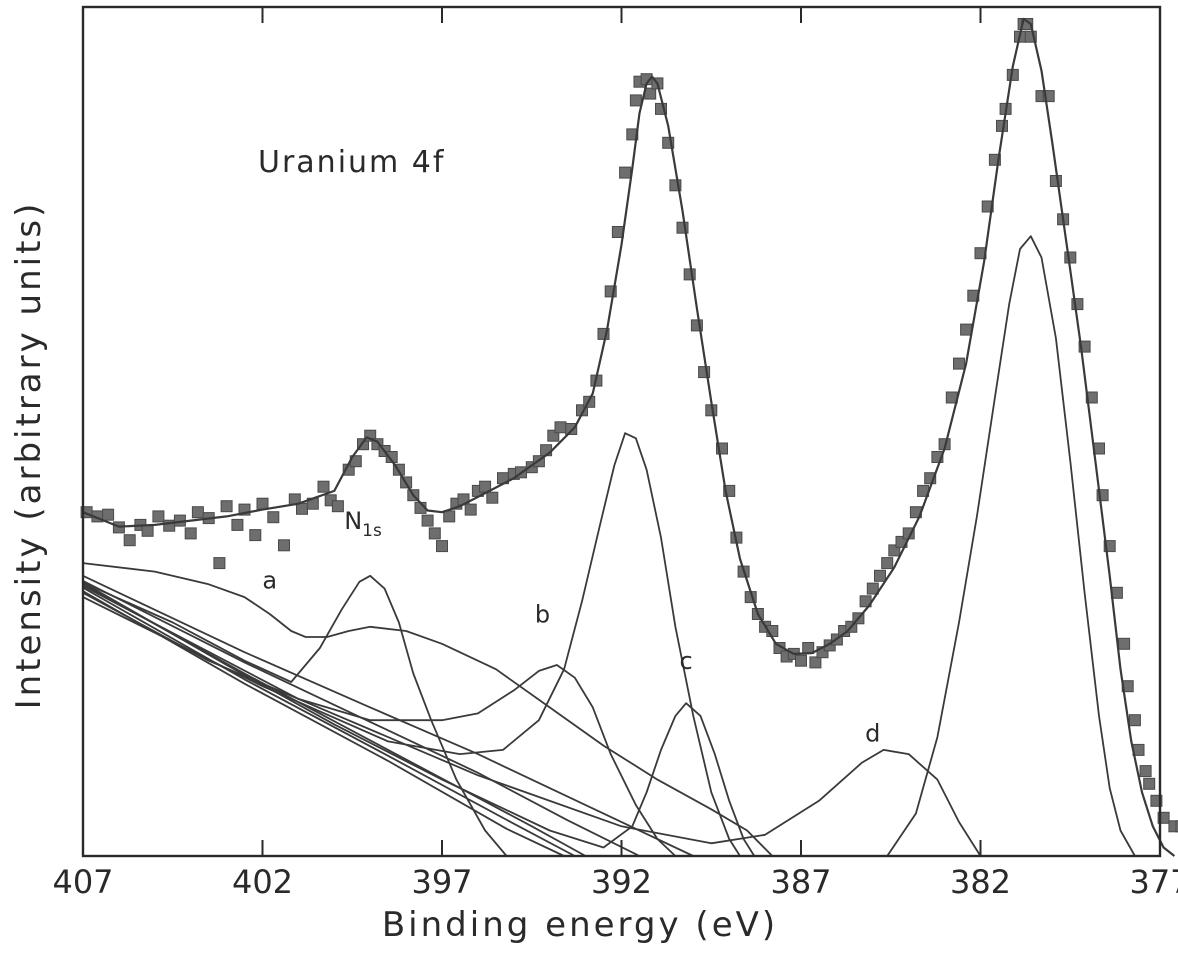  What do you see at coordinates (686, 661) in the screenshot?
I see `peak-label: c` at bounding box center [686, 661].